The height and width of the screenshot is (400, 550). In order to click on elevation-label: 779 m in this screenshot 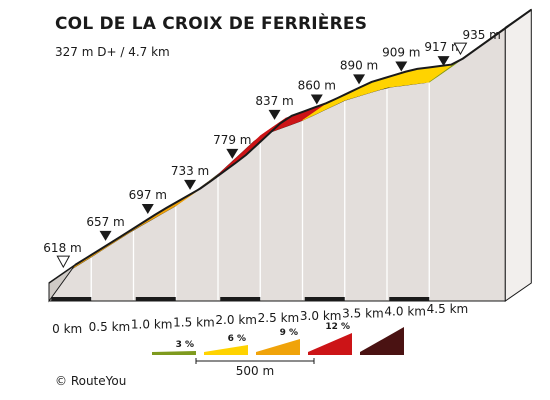, I will do `click(232, 140)`.